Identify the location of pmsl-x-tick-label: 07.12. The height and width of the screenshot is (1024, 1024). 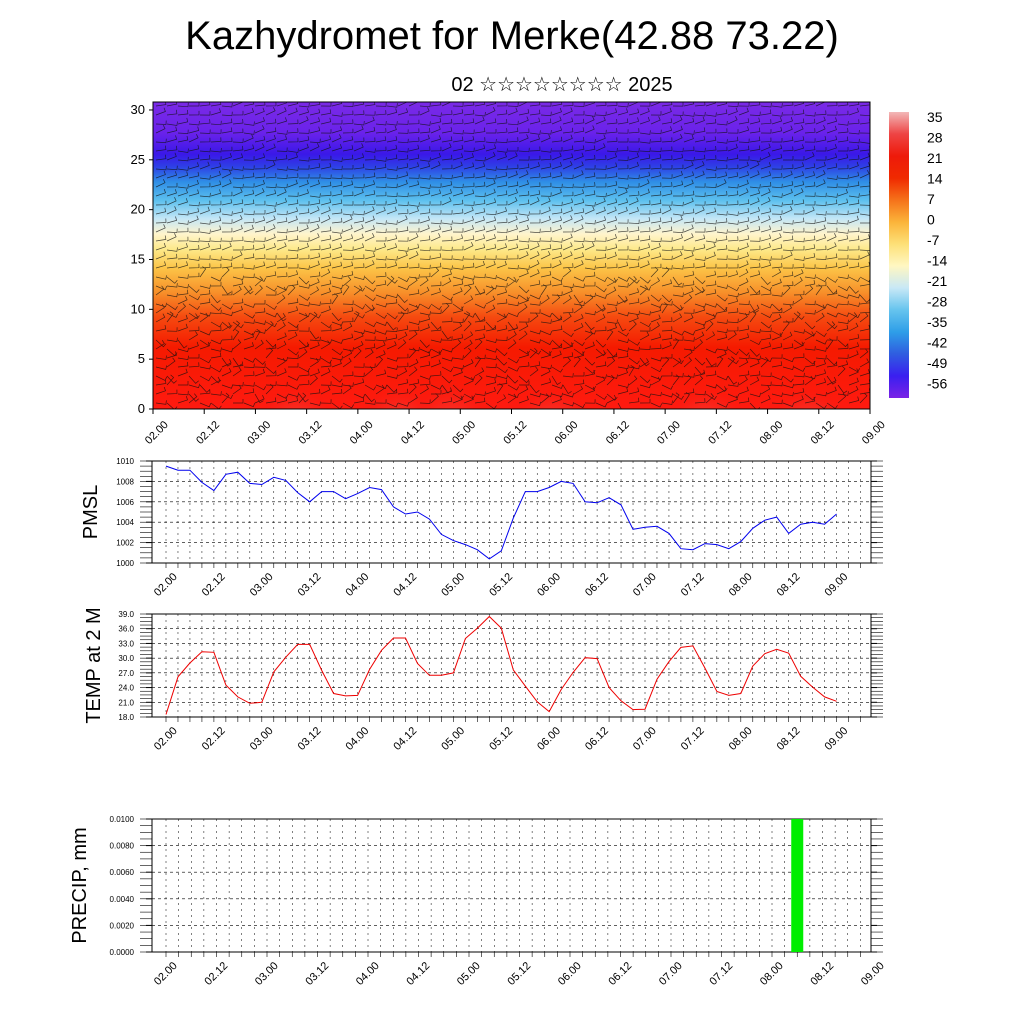
(693, 585).